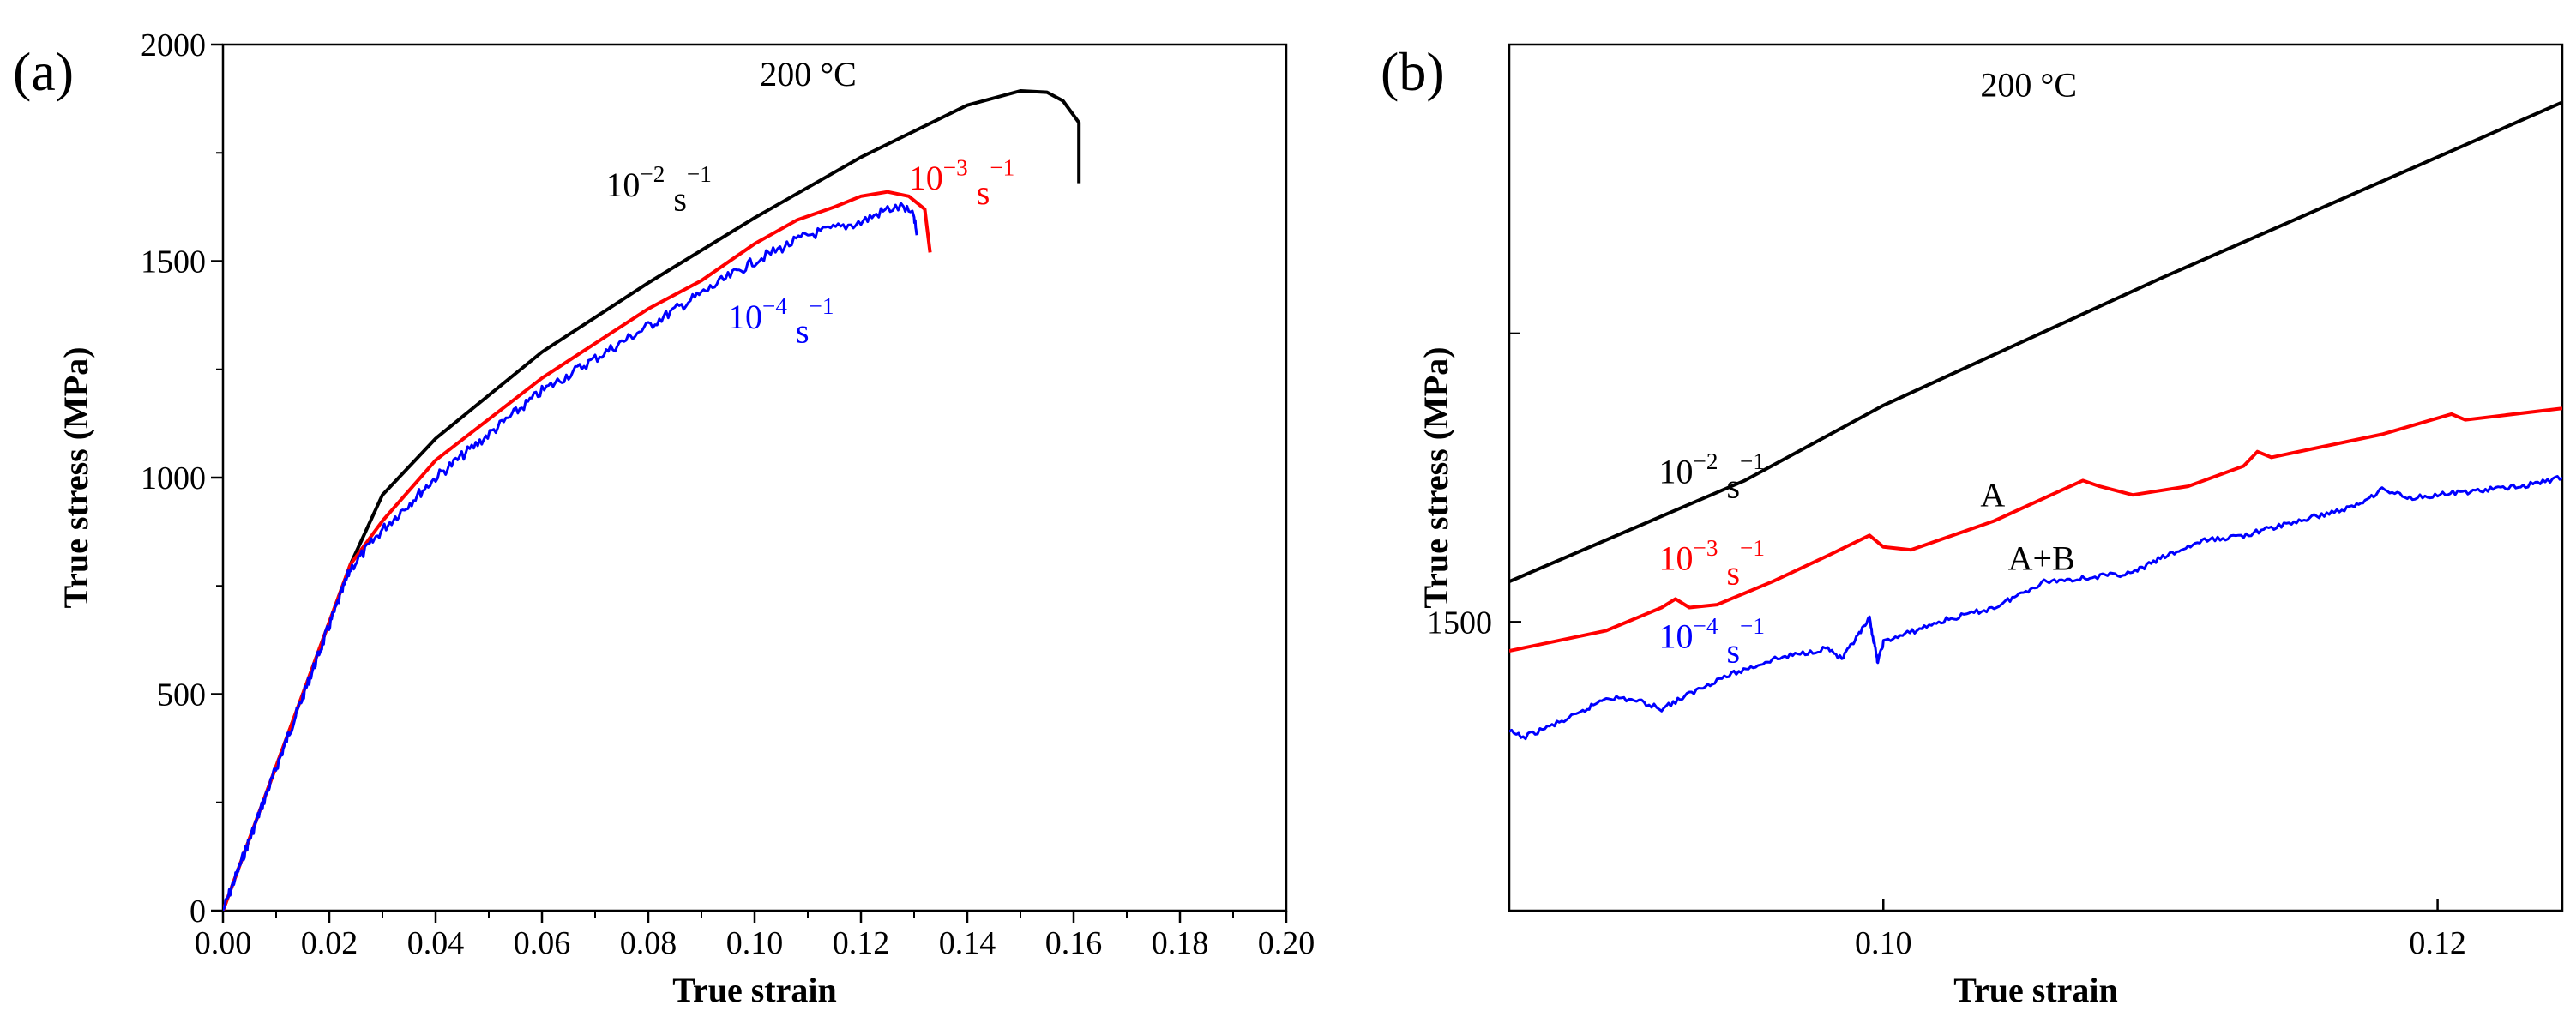 The width and height of the screenshot is (2576, 1029). I want to click on x-tick-label: 0.04, so click(436, 943).